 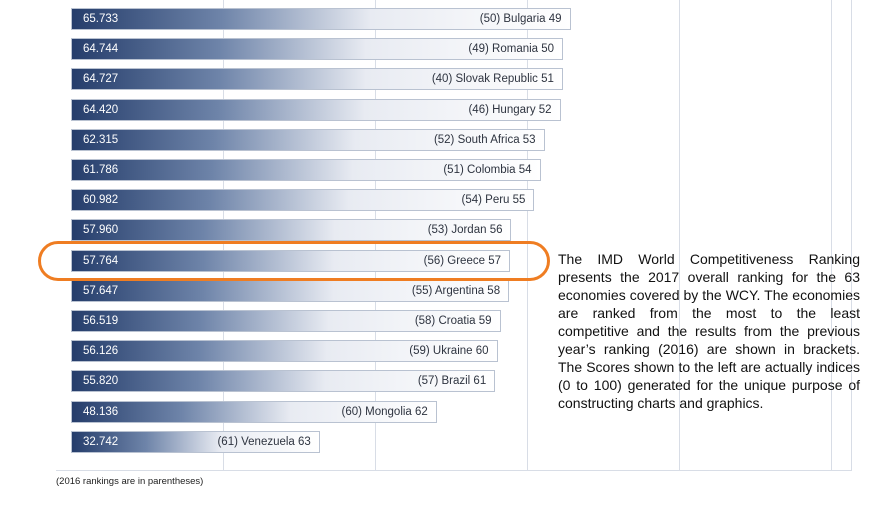 I want to click on bar-country-label: (49) Romania 50, so click(x=511, y=49).